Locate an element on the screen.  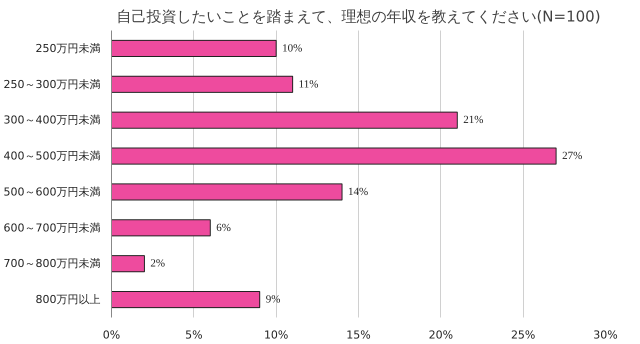
data-label: 6% is located at coordinates (223, 228).